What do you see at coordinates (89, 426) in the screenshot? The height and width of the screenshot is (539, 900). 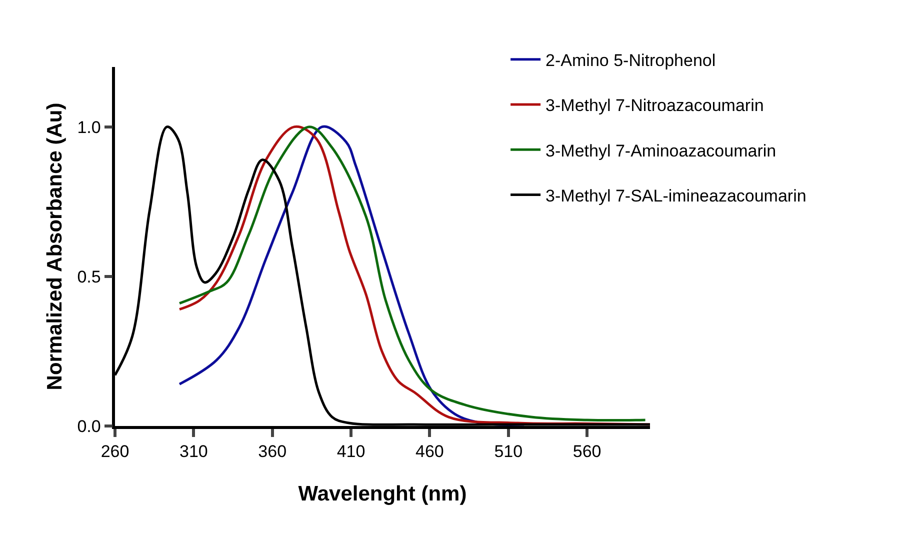 I see `y-tick-label: 0.0` at bounding box center [89, 426].